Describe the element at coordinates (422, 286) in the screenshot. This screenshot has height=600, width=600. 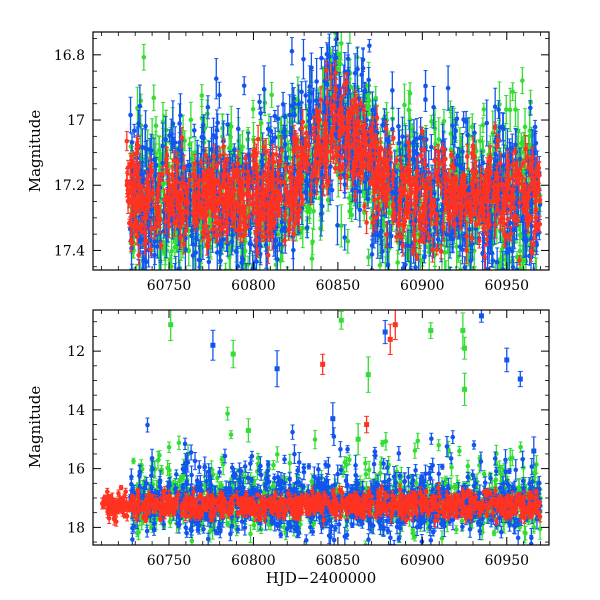
I see `top-x-tick-label: 60900` at that location.